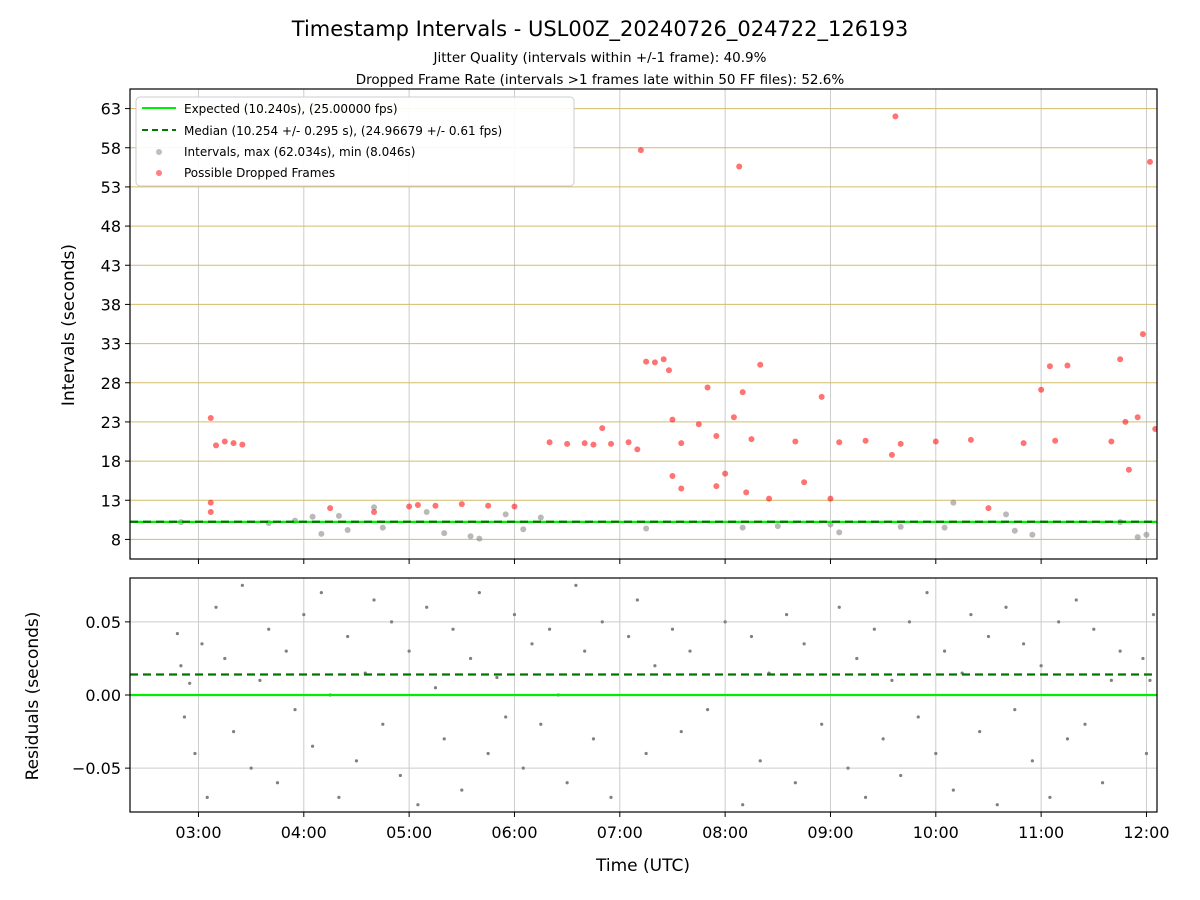 The width and height of the screenshot is (1200, 900). I want to click on bottom-y-tick-label: 0.05, so click(103, 622).